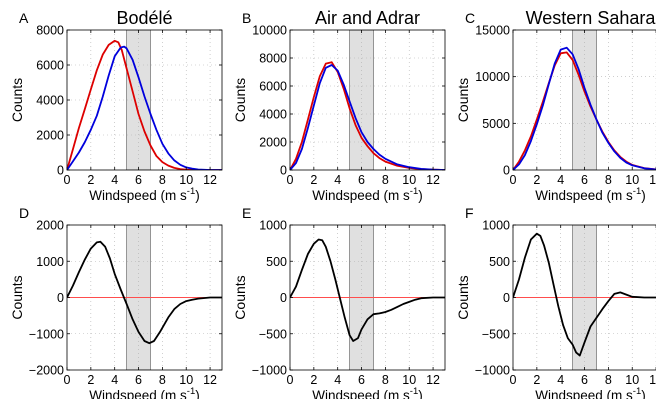 Image resolution: width=656 pixels, height=399 pixels. What do you see at coordinates (496, 124) in the screenshot?
I see `y-tick-label: 5000` at bounding box center [496, 124].